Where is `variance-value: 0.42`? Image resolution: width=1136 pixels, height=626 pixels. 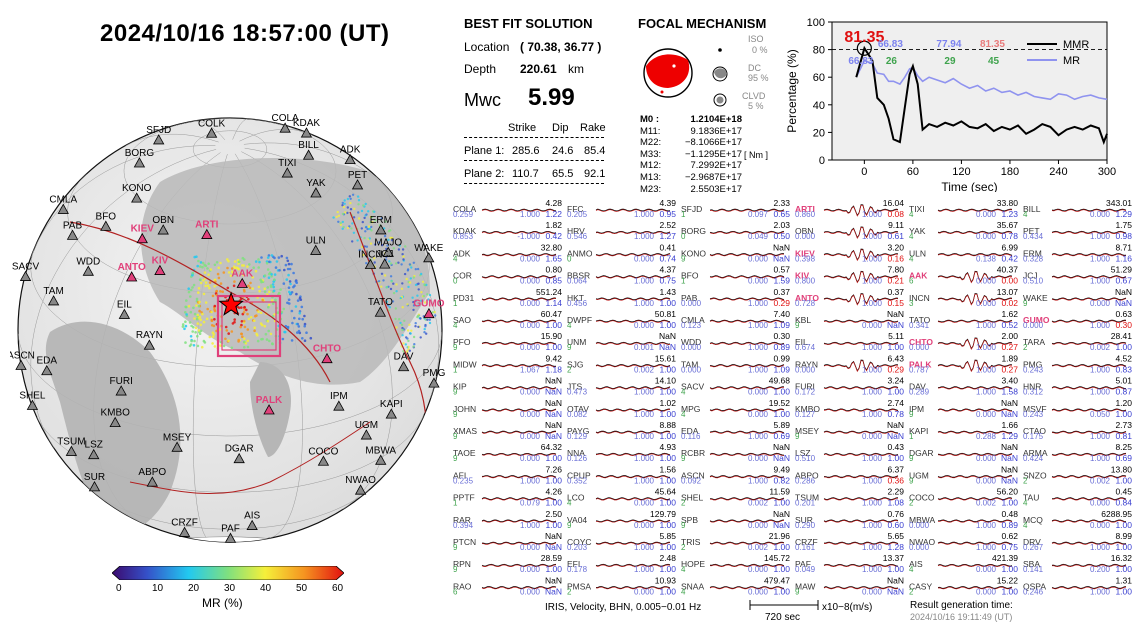 variance-value: 0.42 is located at coordinates (553, 236).